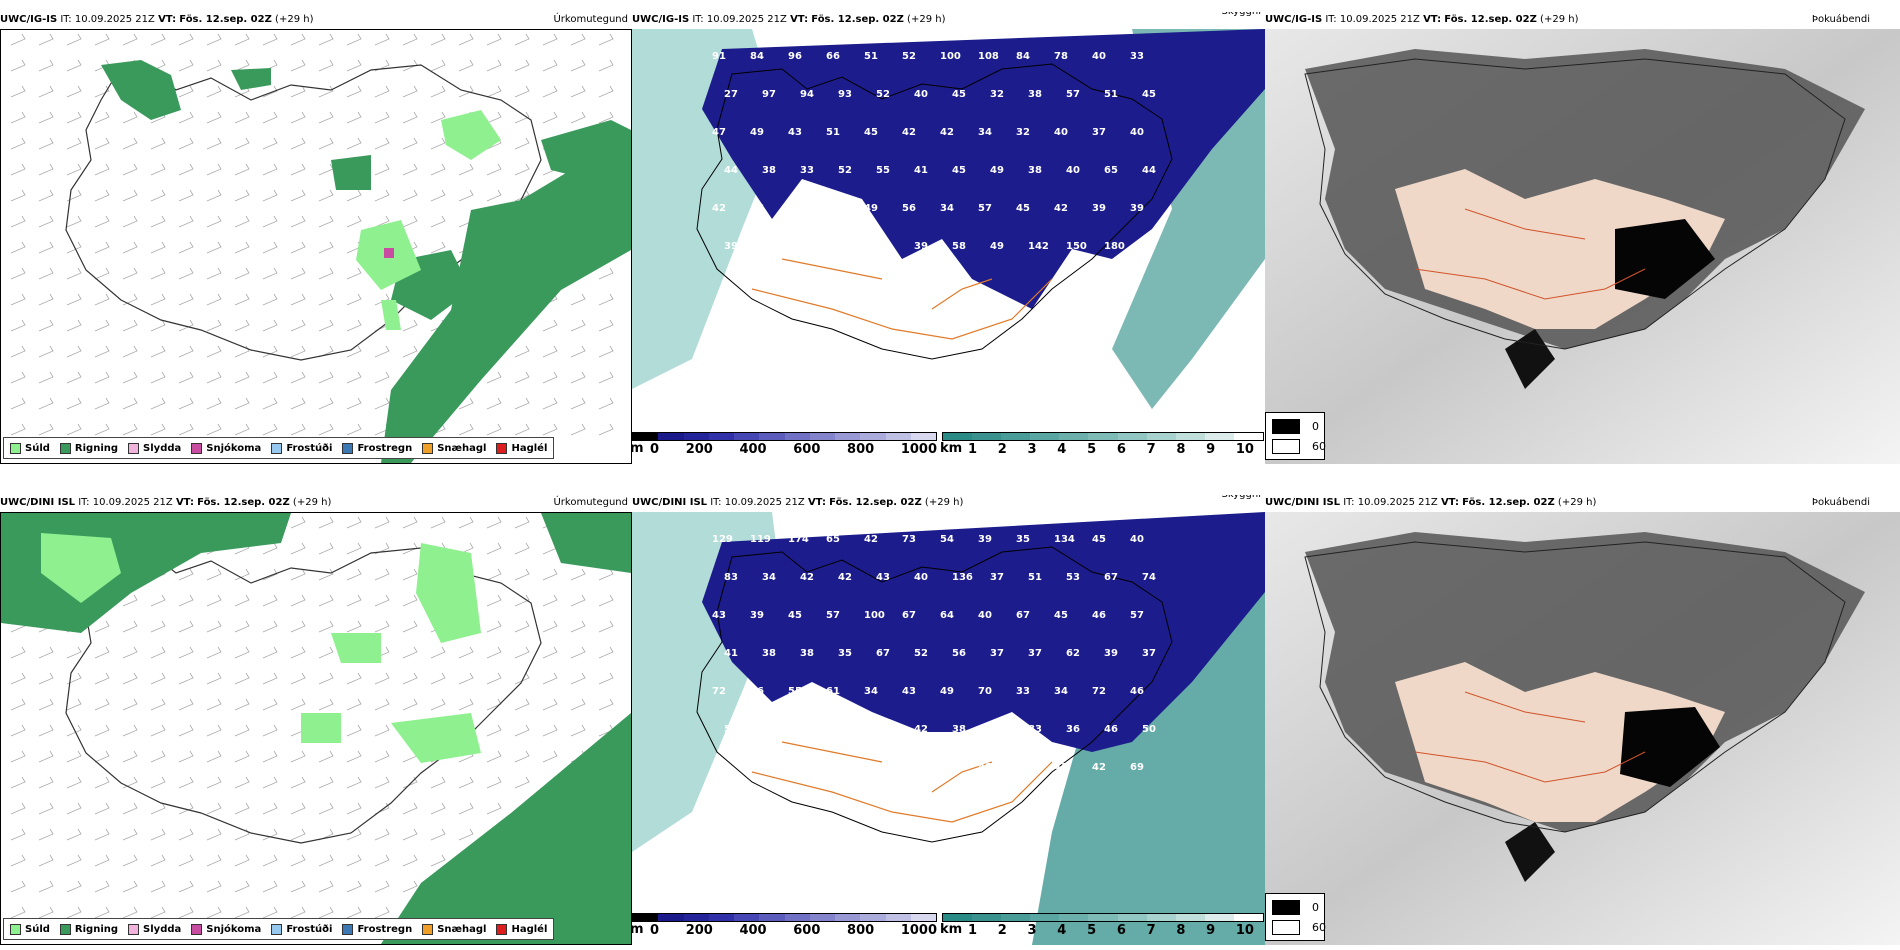  I want to click on legend-item: Snæhagl, so click(454, 929).